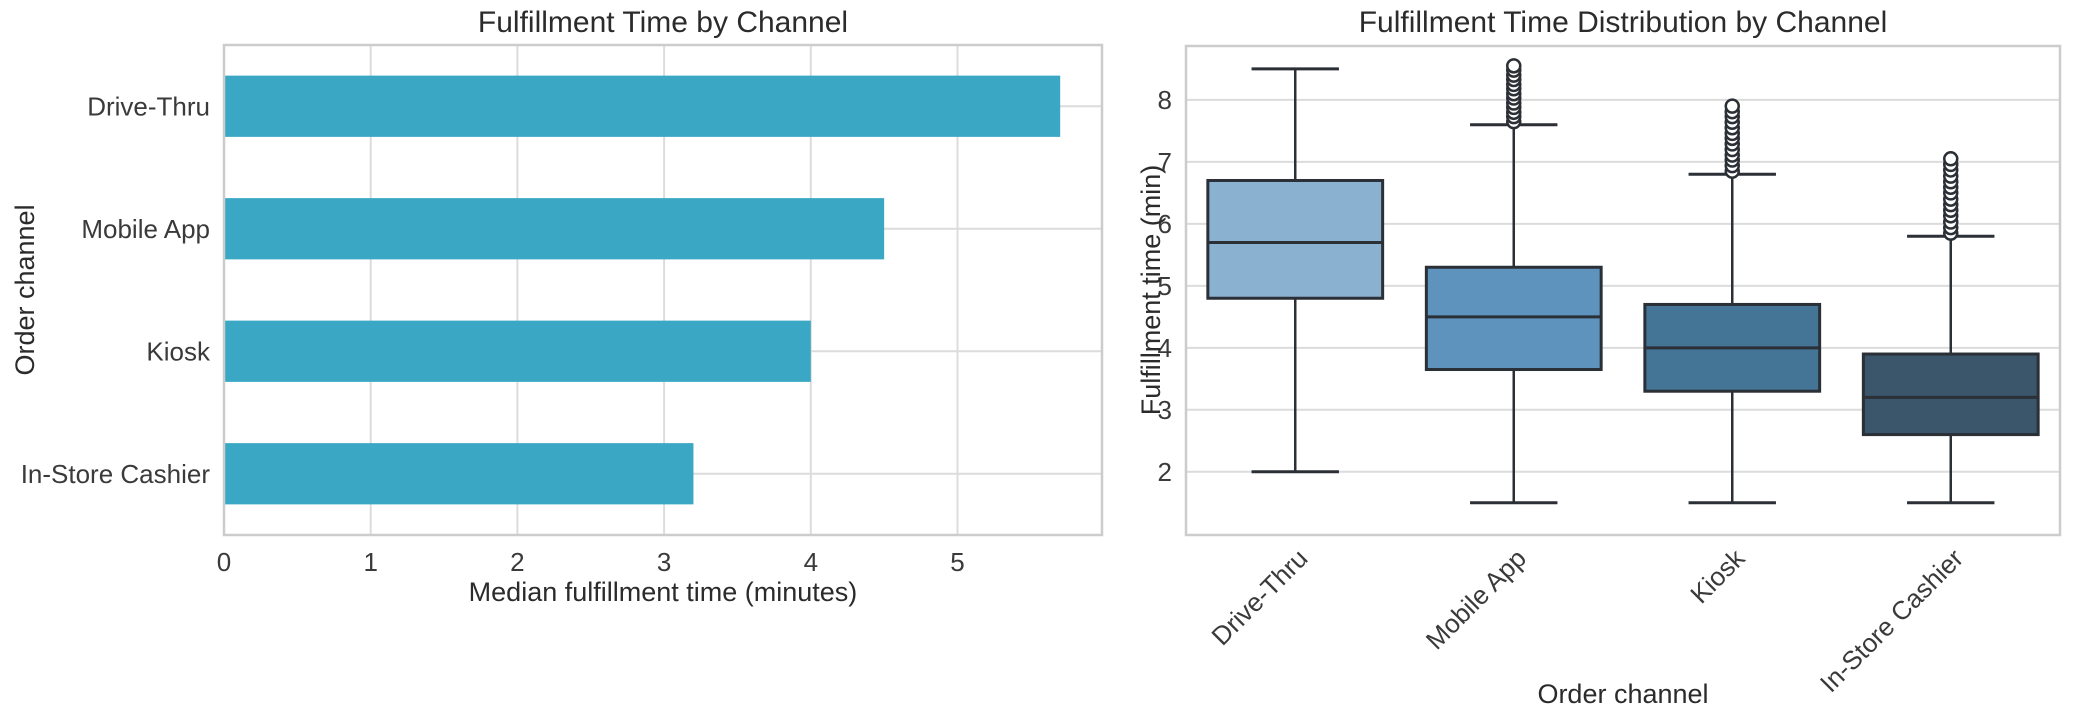 This screenshot has width=2079, height=726. I want to click on bar-chart-x-tick-label-3: 3, so click(664, 562).